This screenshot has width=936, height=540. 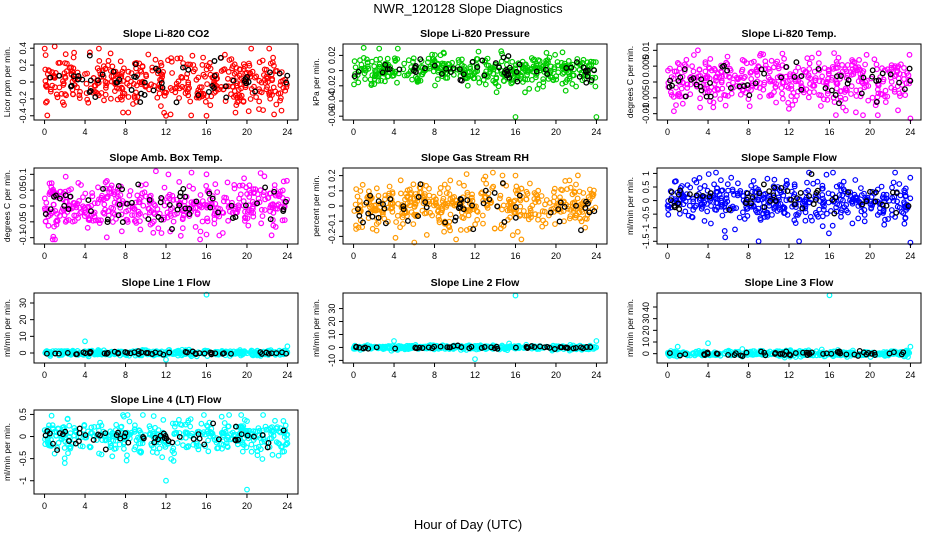 What do you see at coordinates (155, 171) in the screenshot?
I see `outlier-point` at bounding box center [155, 171].